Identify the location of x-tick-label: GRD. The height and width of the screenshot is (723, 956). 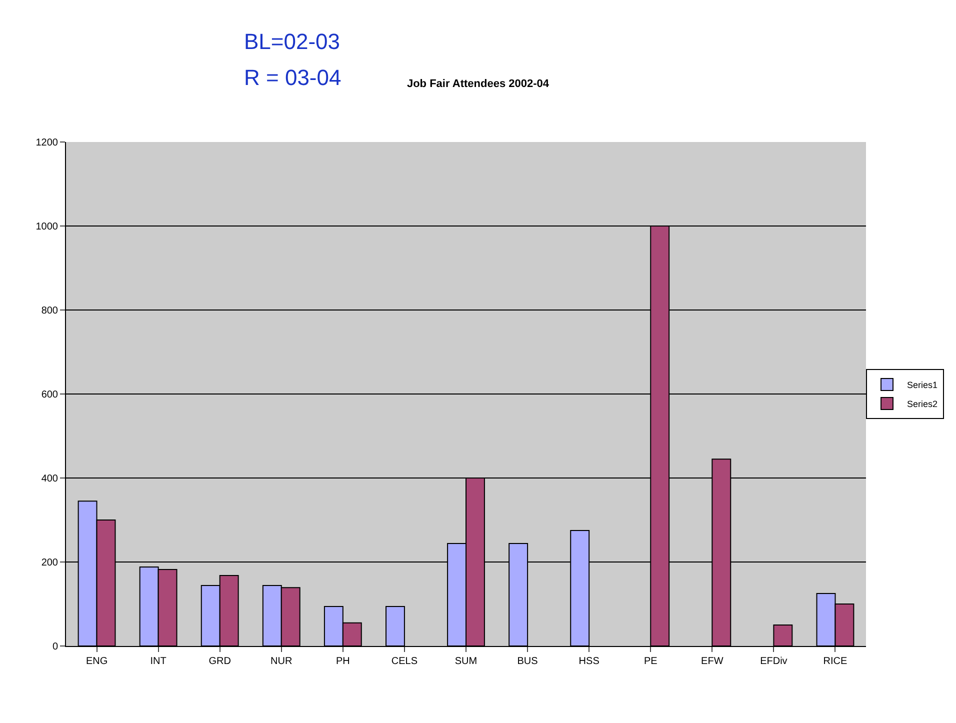
(219, 661).